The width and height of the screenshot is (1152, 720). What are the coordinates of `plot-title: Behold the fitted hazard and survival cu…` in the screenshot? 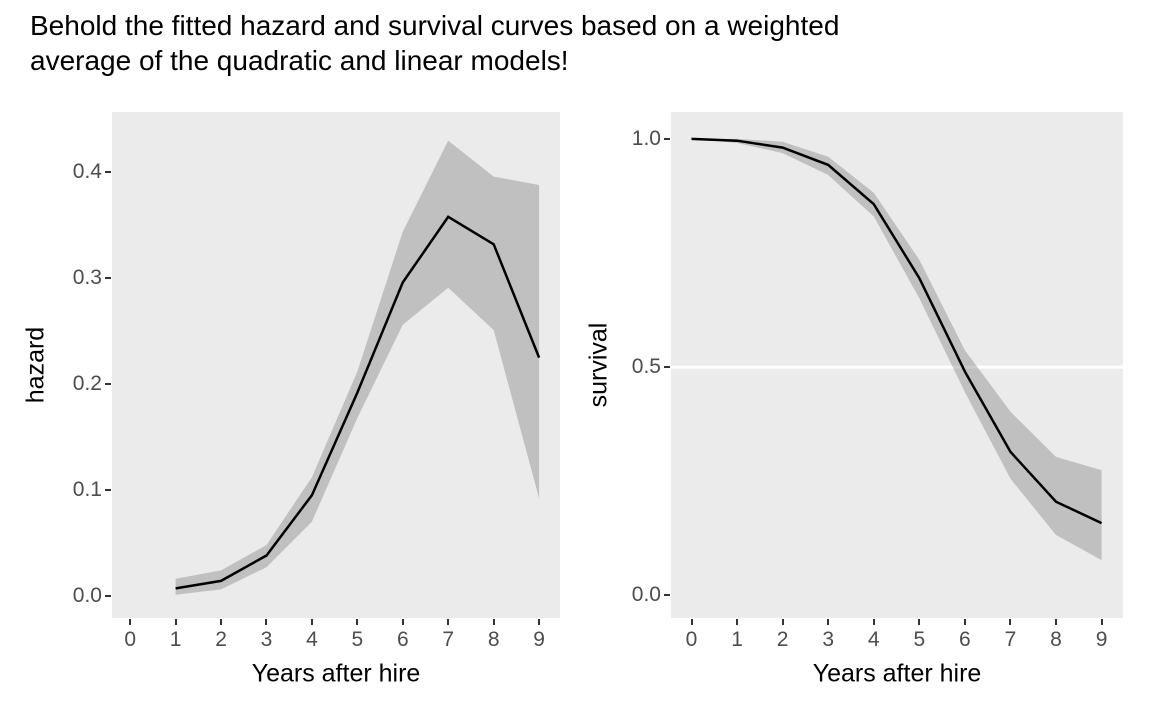 It's located at (435, 43).